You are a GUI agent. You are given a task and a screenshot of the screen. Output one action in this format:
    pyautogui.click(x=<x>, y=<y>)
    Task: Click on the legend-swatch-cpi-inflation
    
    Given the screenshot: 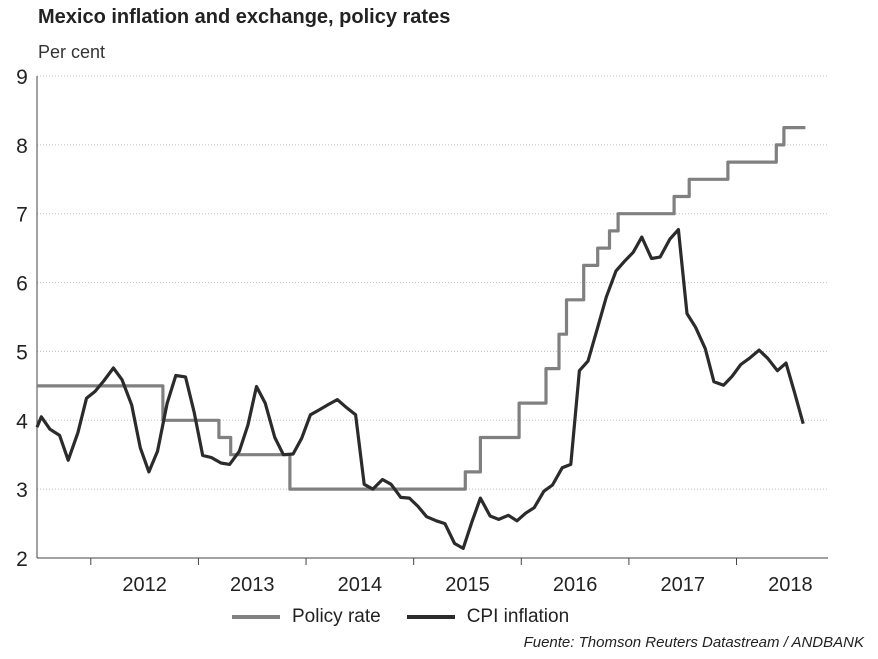 What is the action you would take?
    pyautogui.click(x=430, y=617)
    